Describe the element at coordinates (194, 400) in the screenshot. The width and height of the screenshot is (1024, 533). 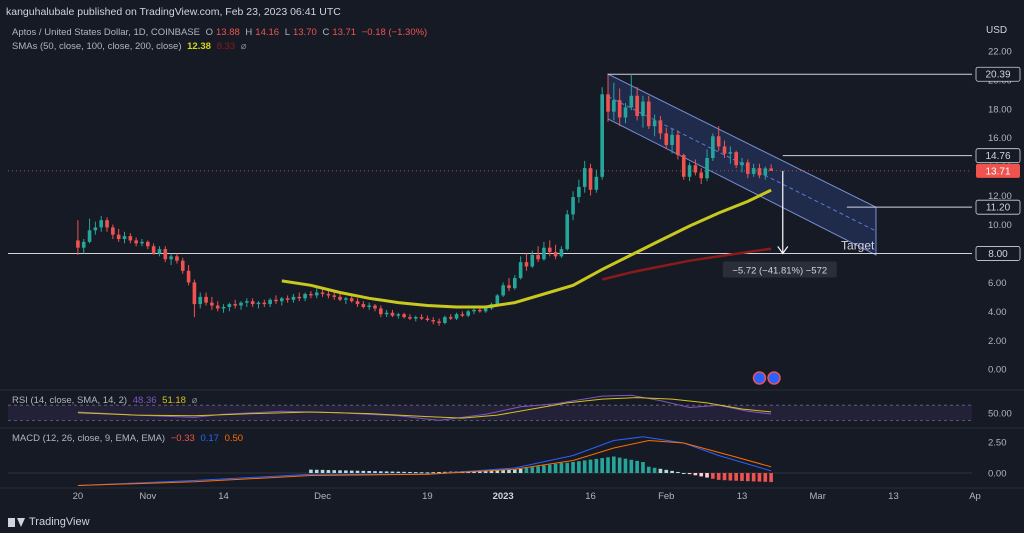
I see `rsi-visibility-icon: ⌀` at that location.